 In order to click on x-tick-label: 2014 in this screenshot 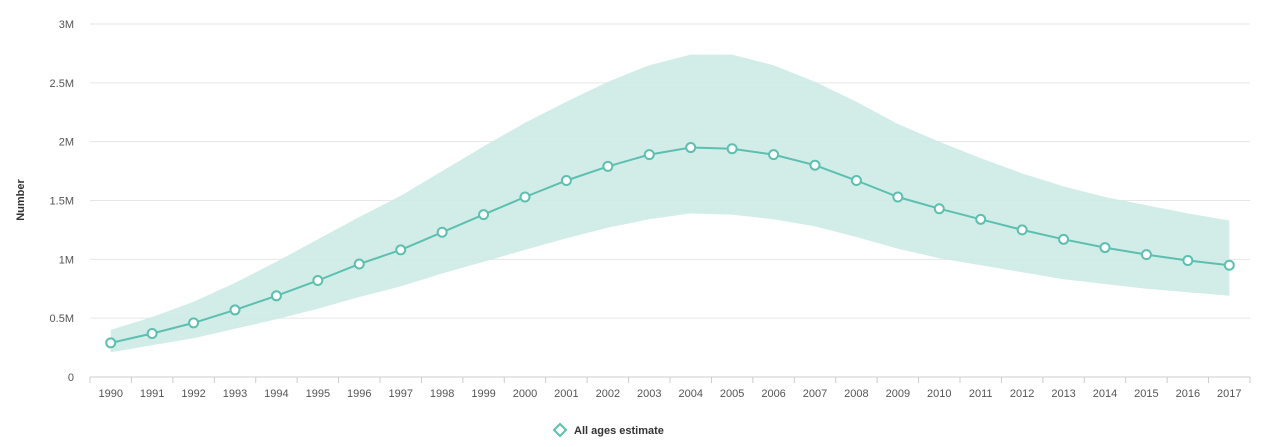, I will do `click(1105, 394)`.